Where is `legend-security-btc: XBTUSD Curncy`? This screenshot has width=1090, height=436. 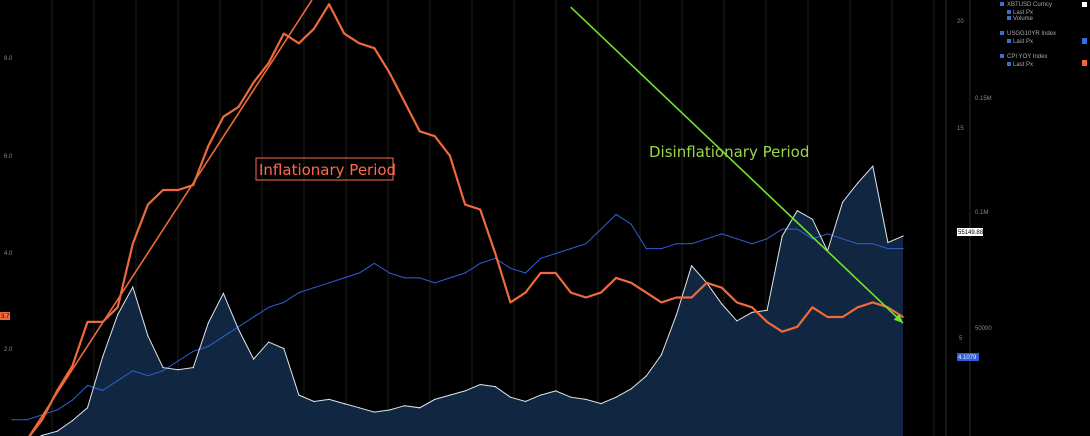 legend-security-btc: XBTUSD Curncy is located at coordinates (1029, 5).